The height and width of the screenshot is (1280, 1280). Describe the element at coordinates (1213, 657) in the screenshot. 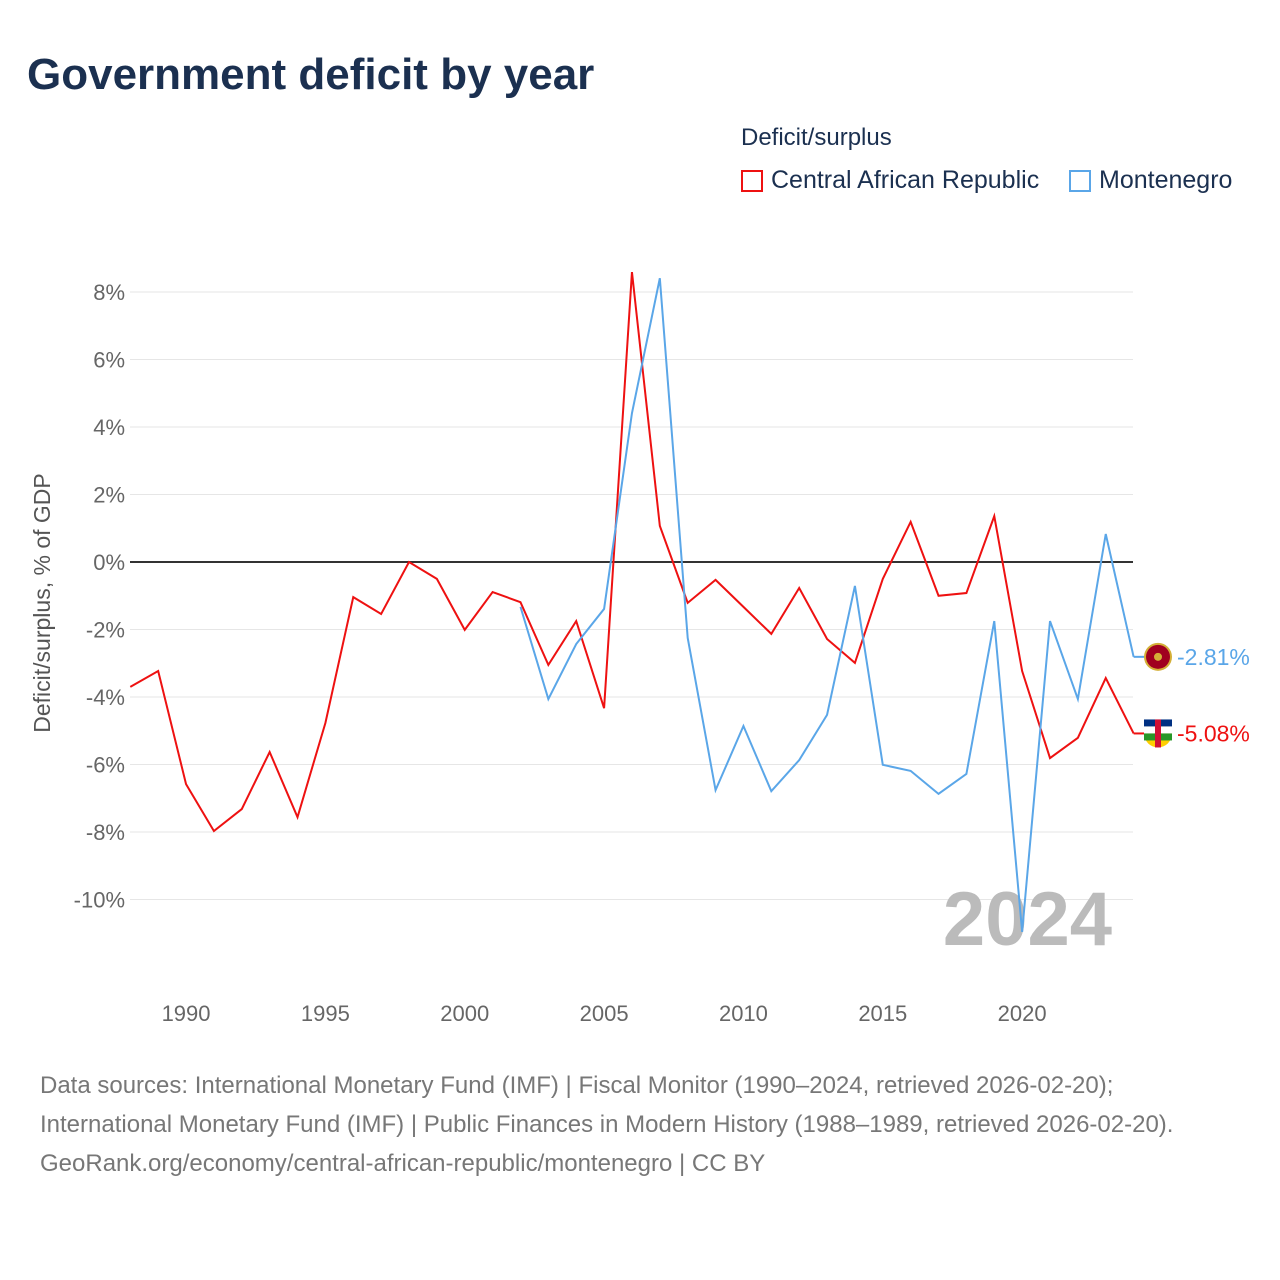

I see `end-value-label: -2.81%` at that location.